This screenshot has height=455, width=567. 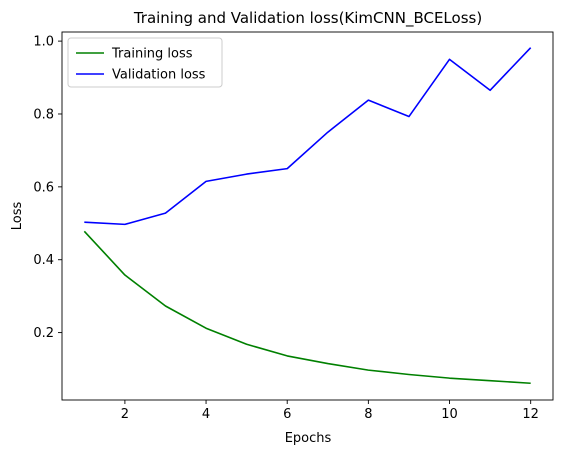 What do you see at coordinates (206, 414) in the screenshot?
I see `x-tick-label: 4` at bounding box center [206, 414].